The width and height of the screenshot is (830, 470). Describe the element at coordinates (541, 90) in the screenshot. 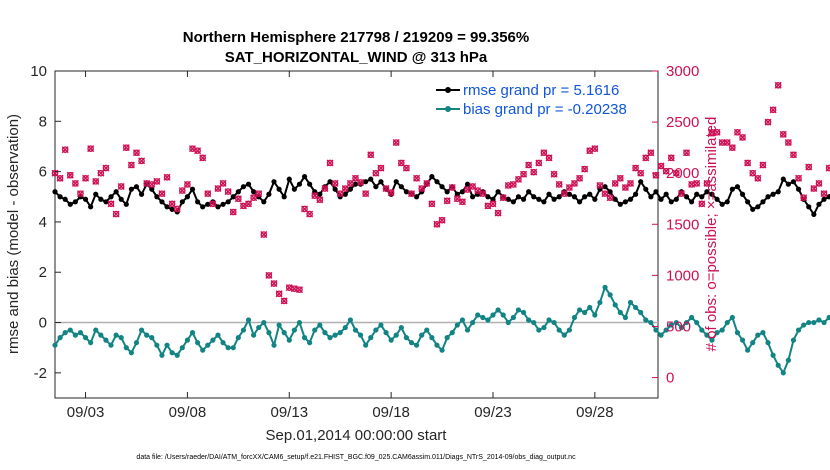

I see `legend-rmse-label: rmse grand pr = 5.1616` at that location.